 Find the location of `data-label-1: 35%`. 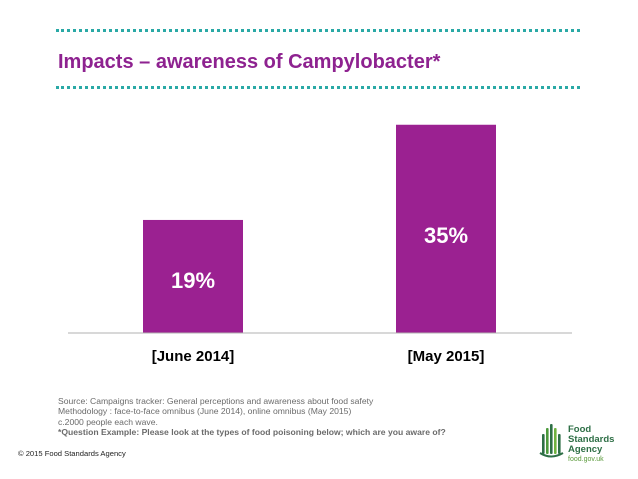

data-label-1: 35% is located at coordinates (446, 235).